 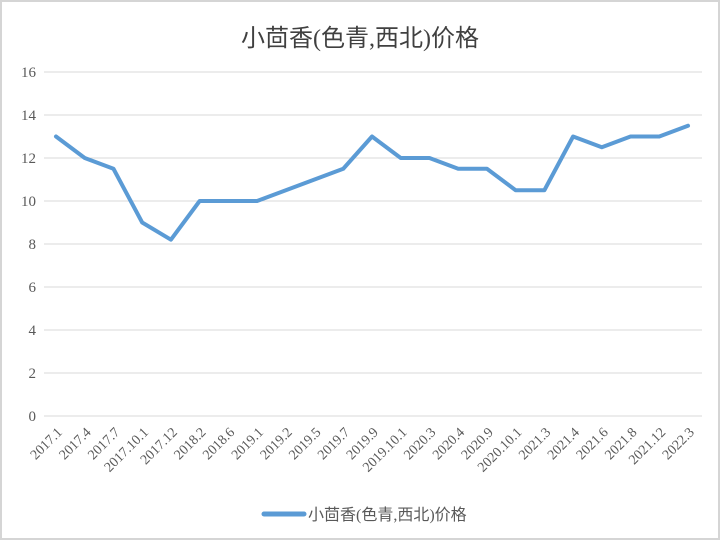 What do you see at coordinates (219, 444) in the screenshot?
I see `x-tick-label: 2018.6` at bounding box center [219, 444].